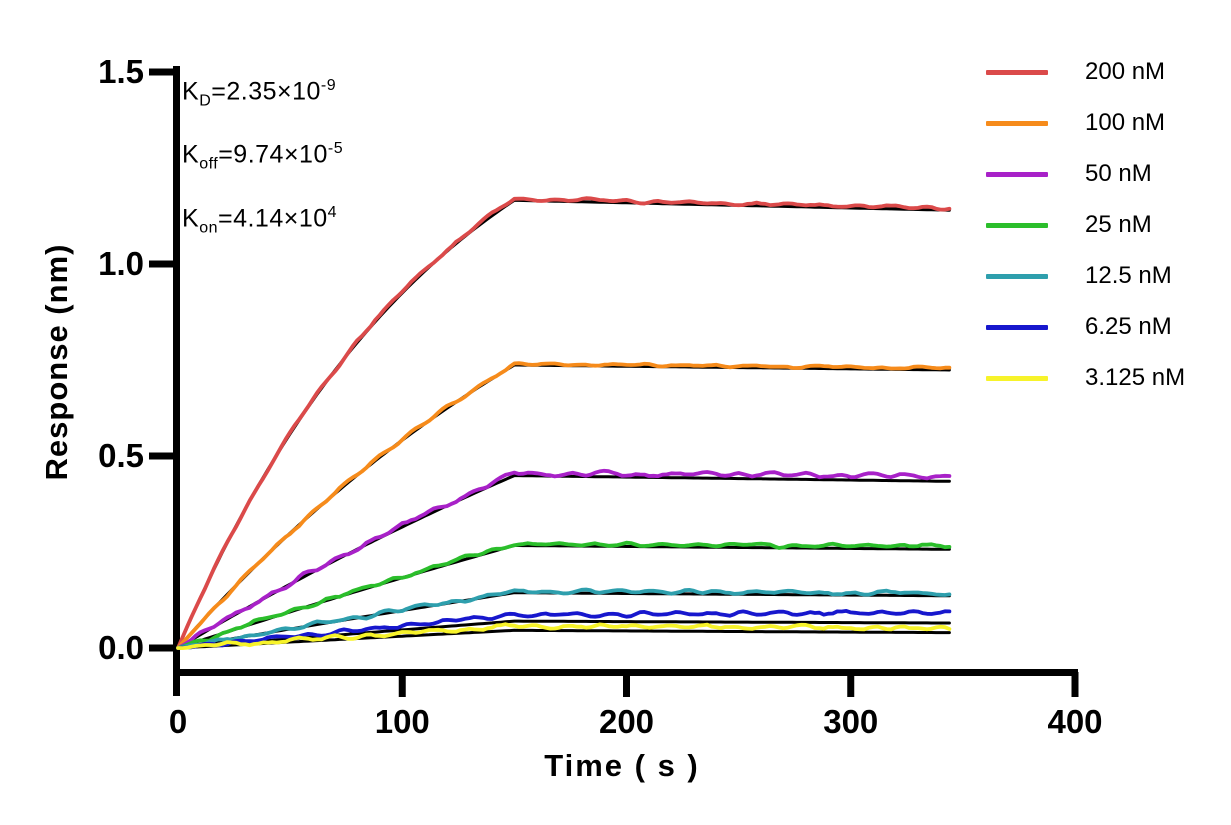 This screenshot has height=825, width=1231. Describe the element at coordinates (1128, 275) in the screenshot. I see `legend-label: 12.5 nM` at that location.